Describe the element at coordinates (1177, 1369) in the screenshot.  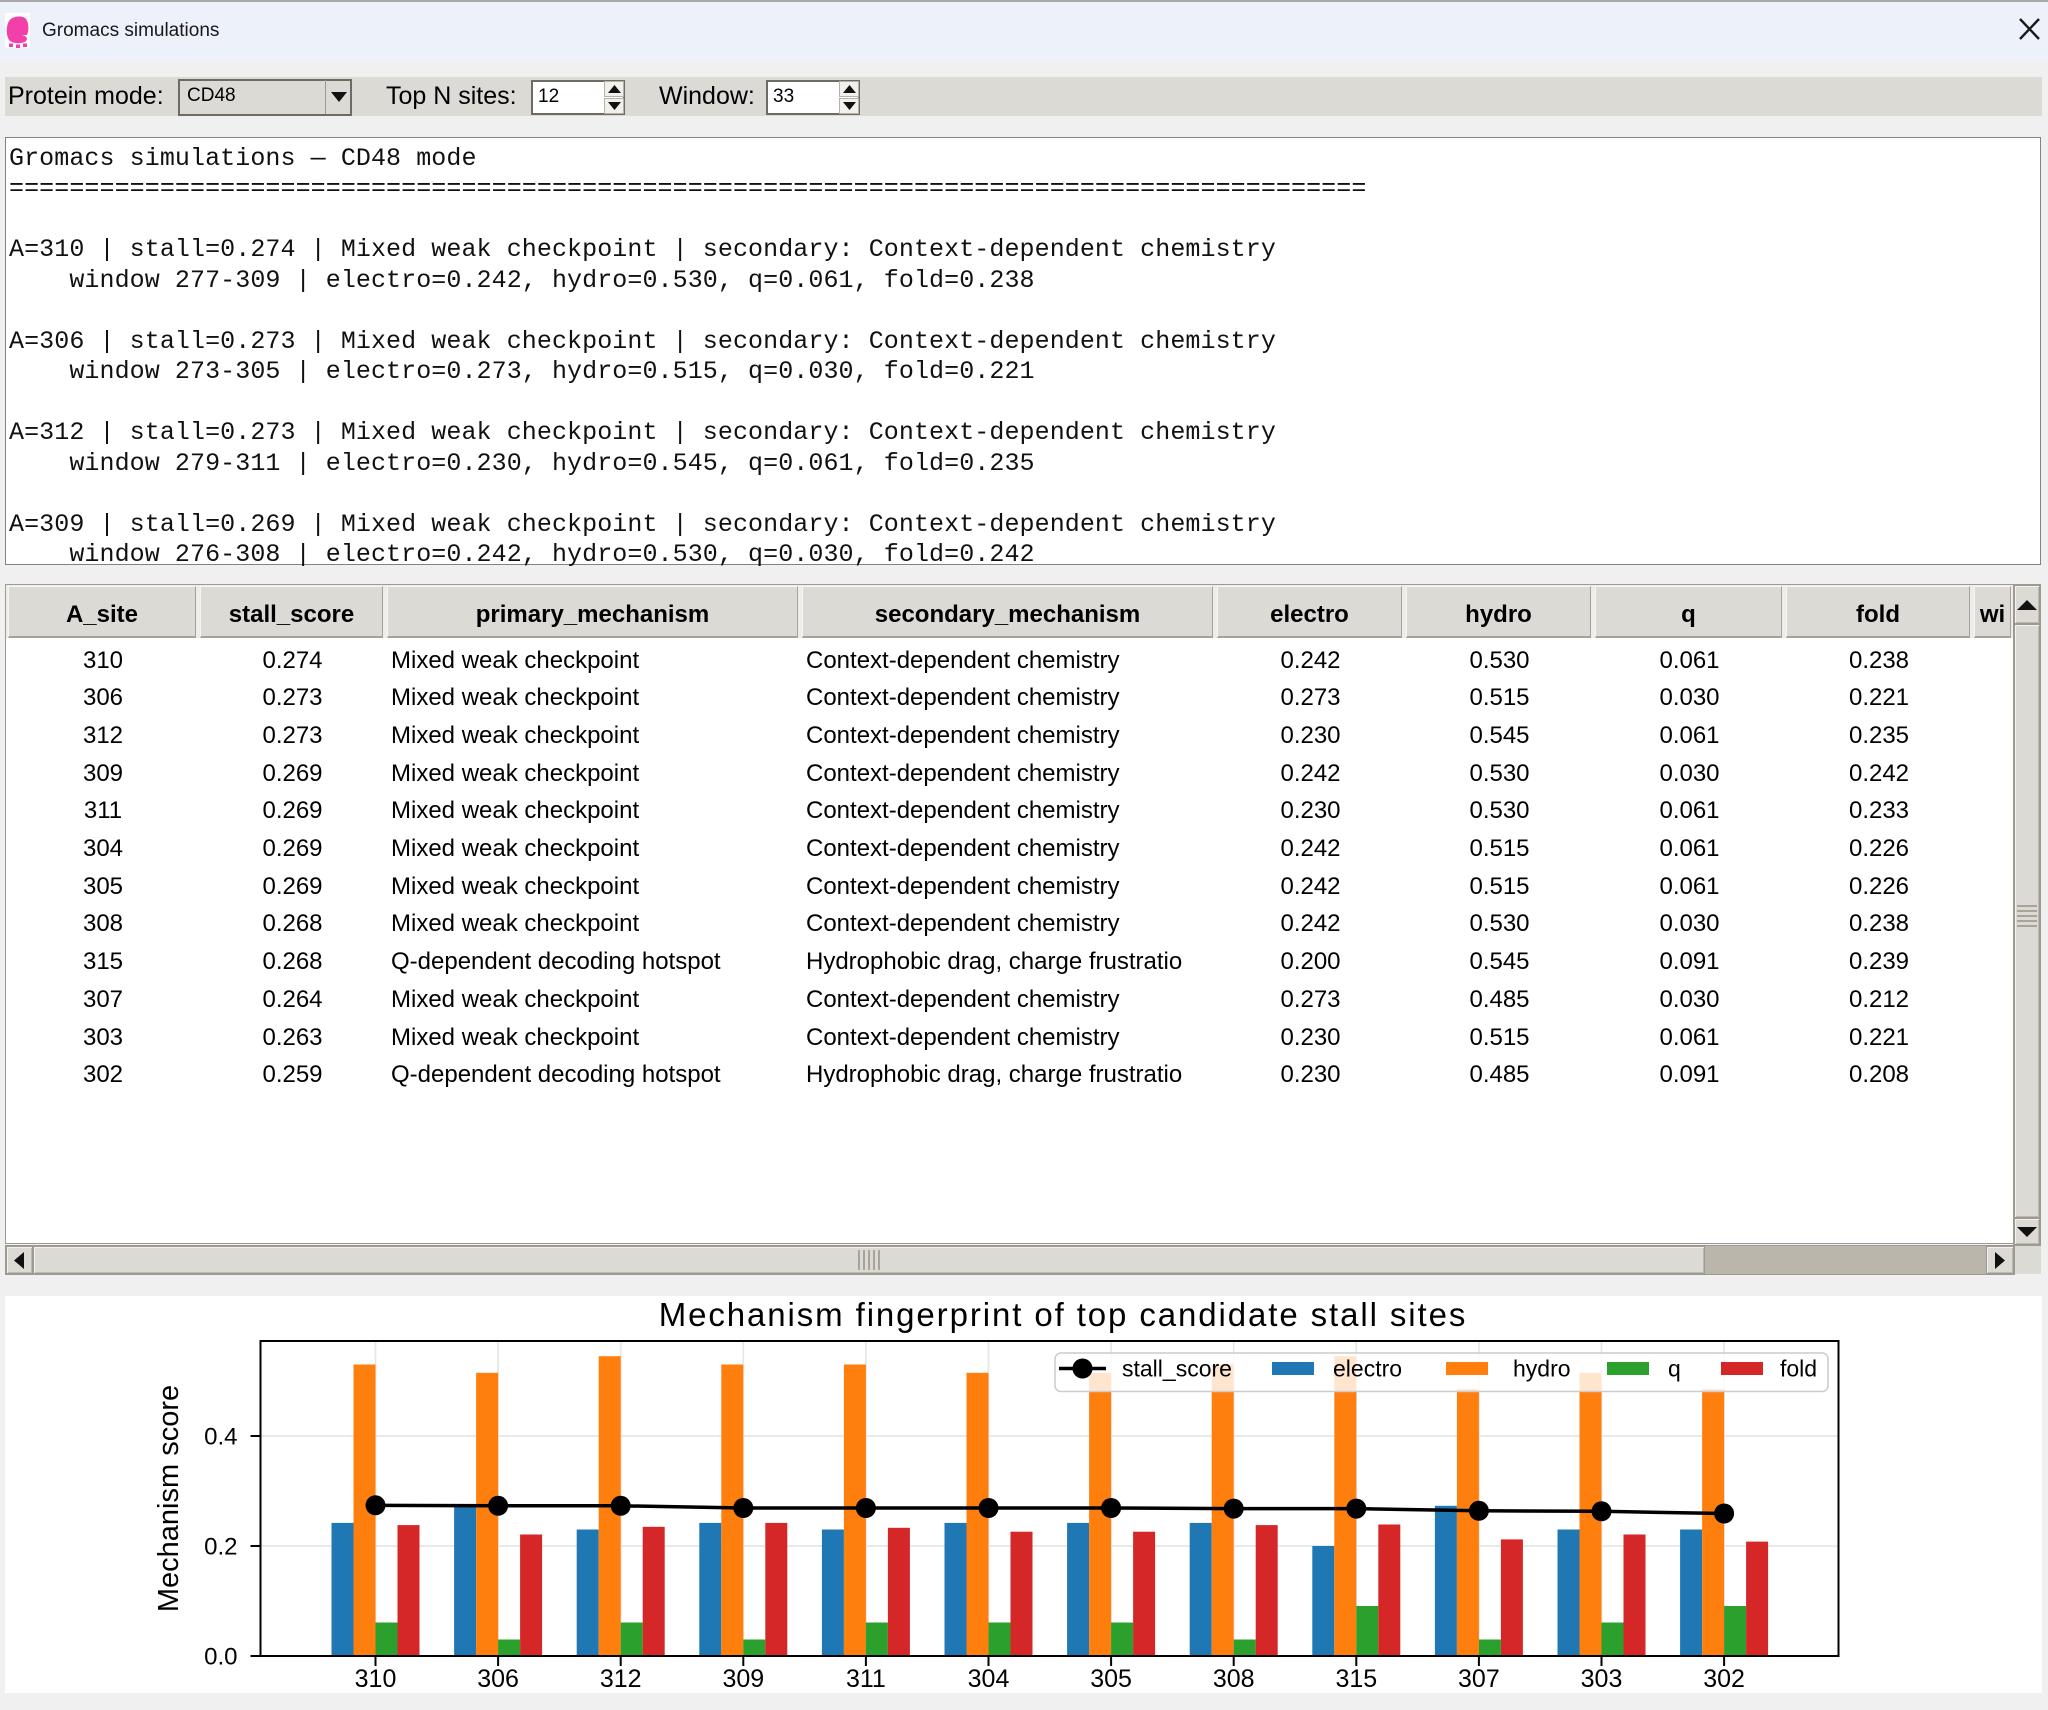
I see `svg-text: stall_score` at that location.